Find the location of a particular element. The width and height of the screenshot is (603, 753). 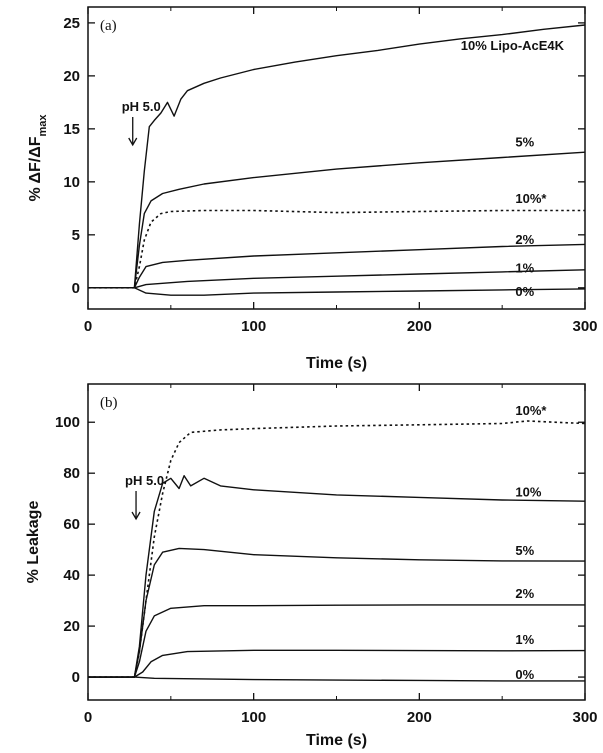

y-tick-label: 60 is located at coordinates (71, 524).